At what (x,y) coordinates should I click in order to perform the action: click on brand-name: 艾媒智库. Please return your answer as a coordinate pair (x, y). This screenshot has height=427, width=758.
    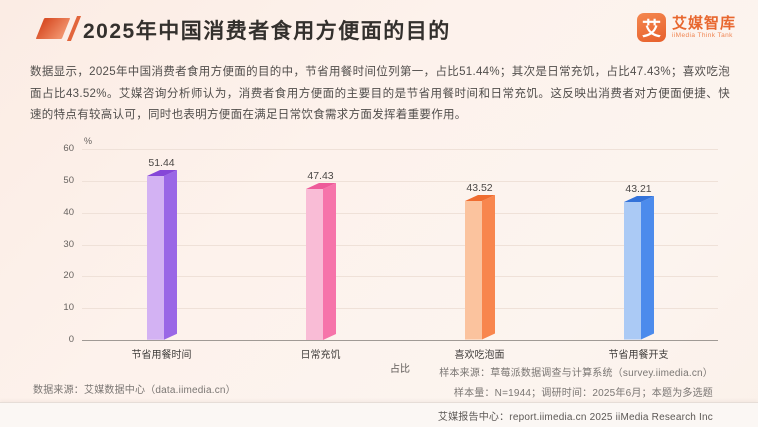
    Looking at the image, I should click on (703, 23).